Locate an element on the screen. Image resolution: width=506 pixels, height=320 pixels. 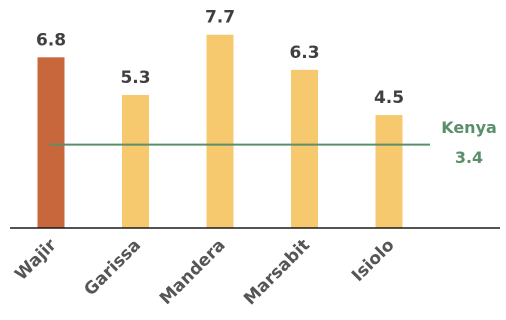
bar-isiolo is located at coordinates (389, 171).